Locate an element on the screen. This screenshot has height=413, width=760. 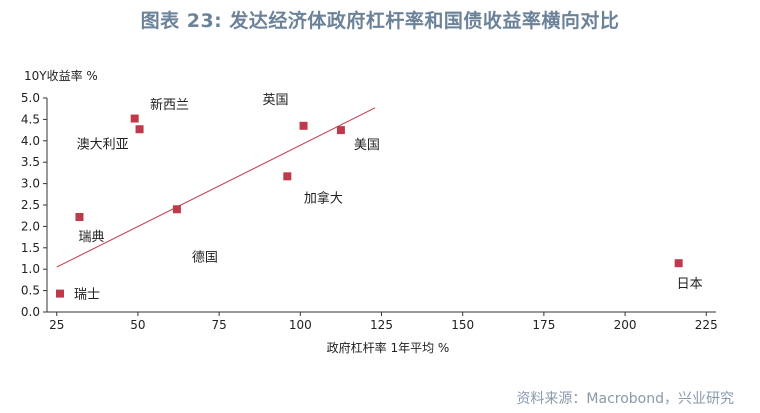
data-point-label: 德国 is located at coordinates (205, 257).